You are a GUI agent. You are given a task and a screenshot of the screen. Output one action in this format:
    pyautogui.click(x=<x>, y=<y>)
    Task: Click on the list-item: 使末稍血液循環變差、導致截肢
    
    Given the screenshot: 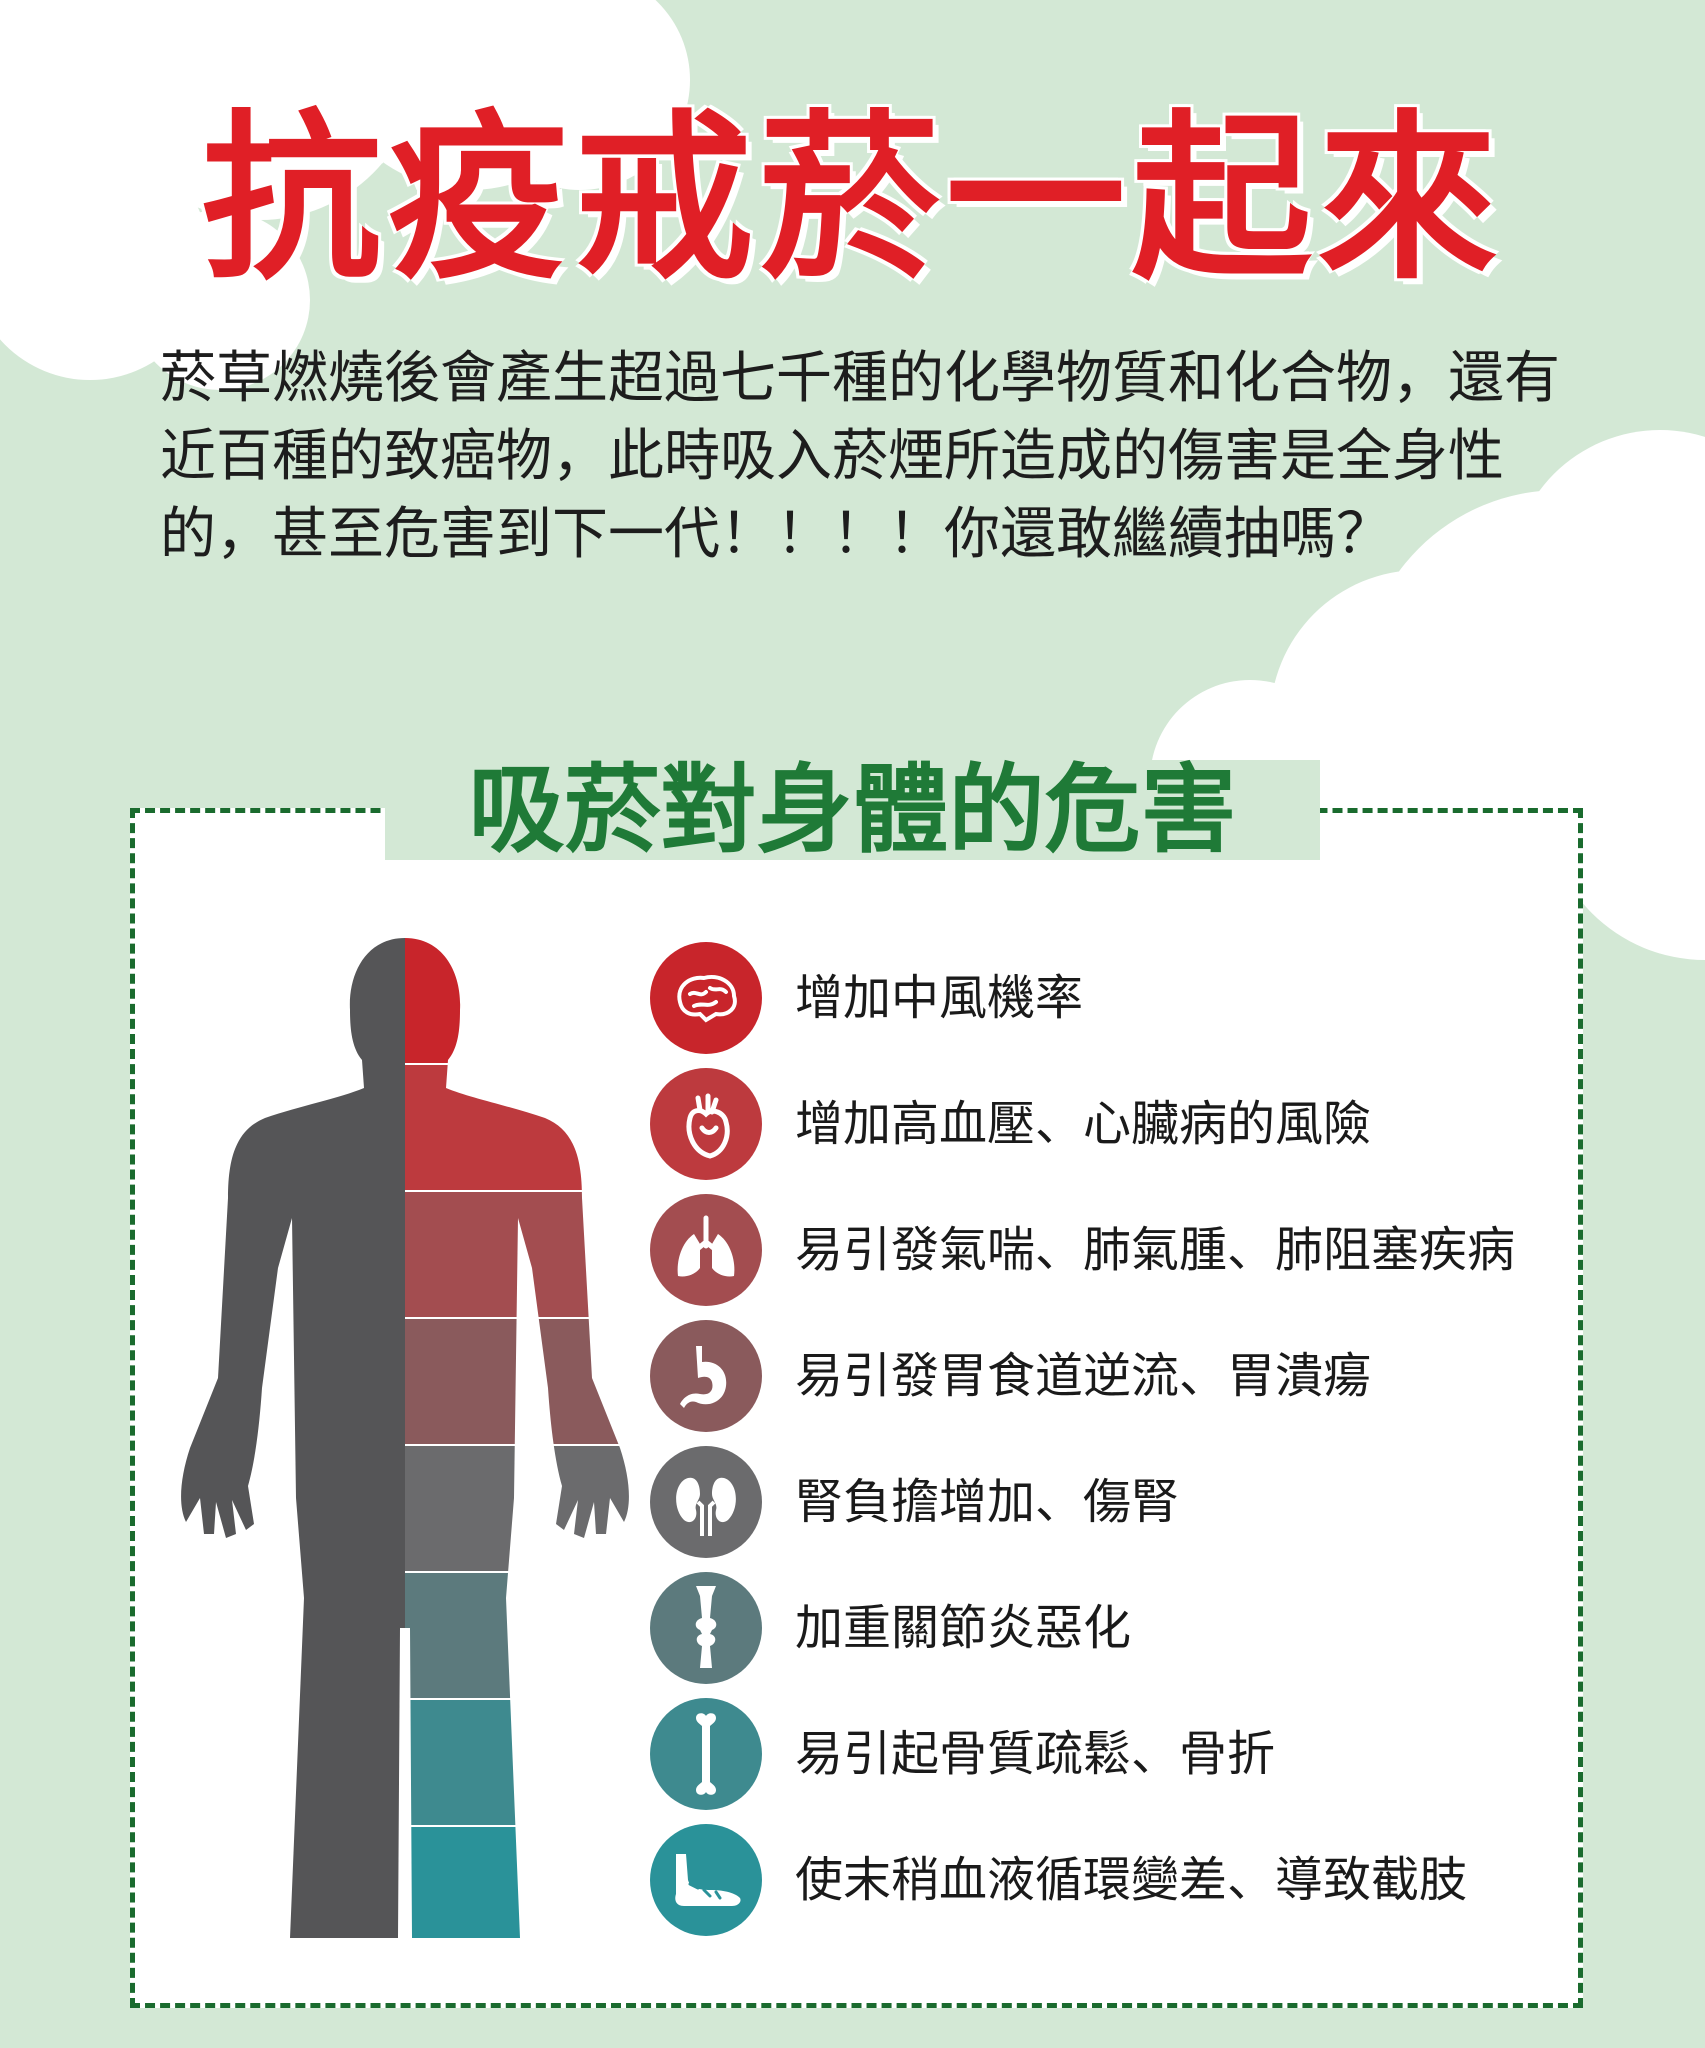 What is the action you would take?
    pyautogui.click(x=1115, y=1883)
    